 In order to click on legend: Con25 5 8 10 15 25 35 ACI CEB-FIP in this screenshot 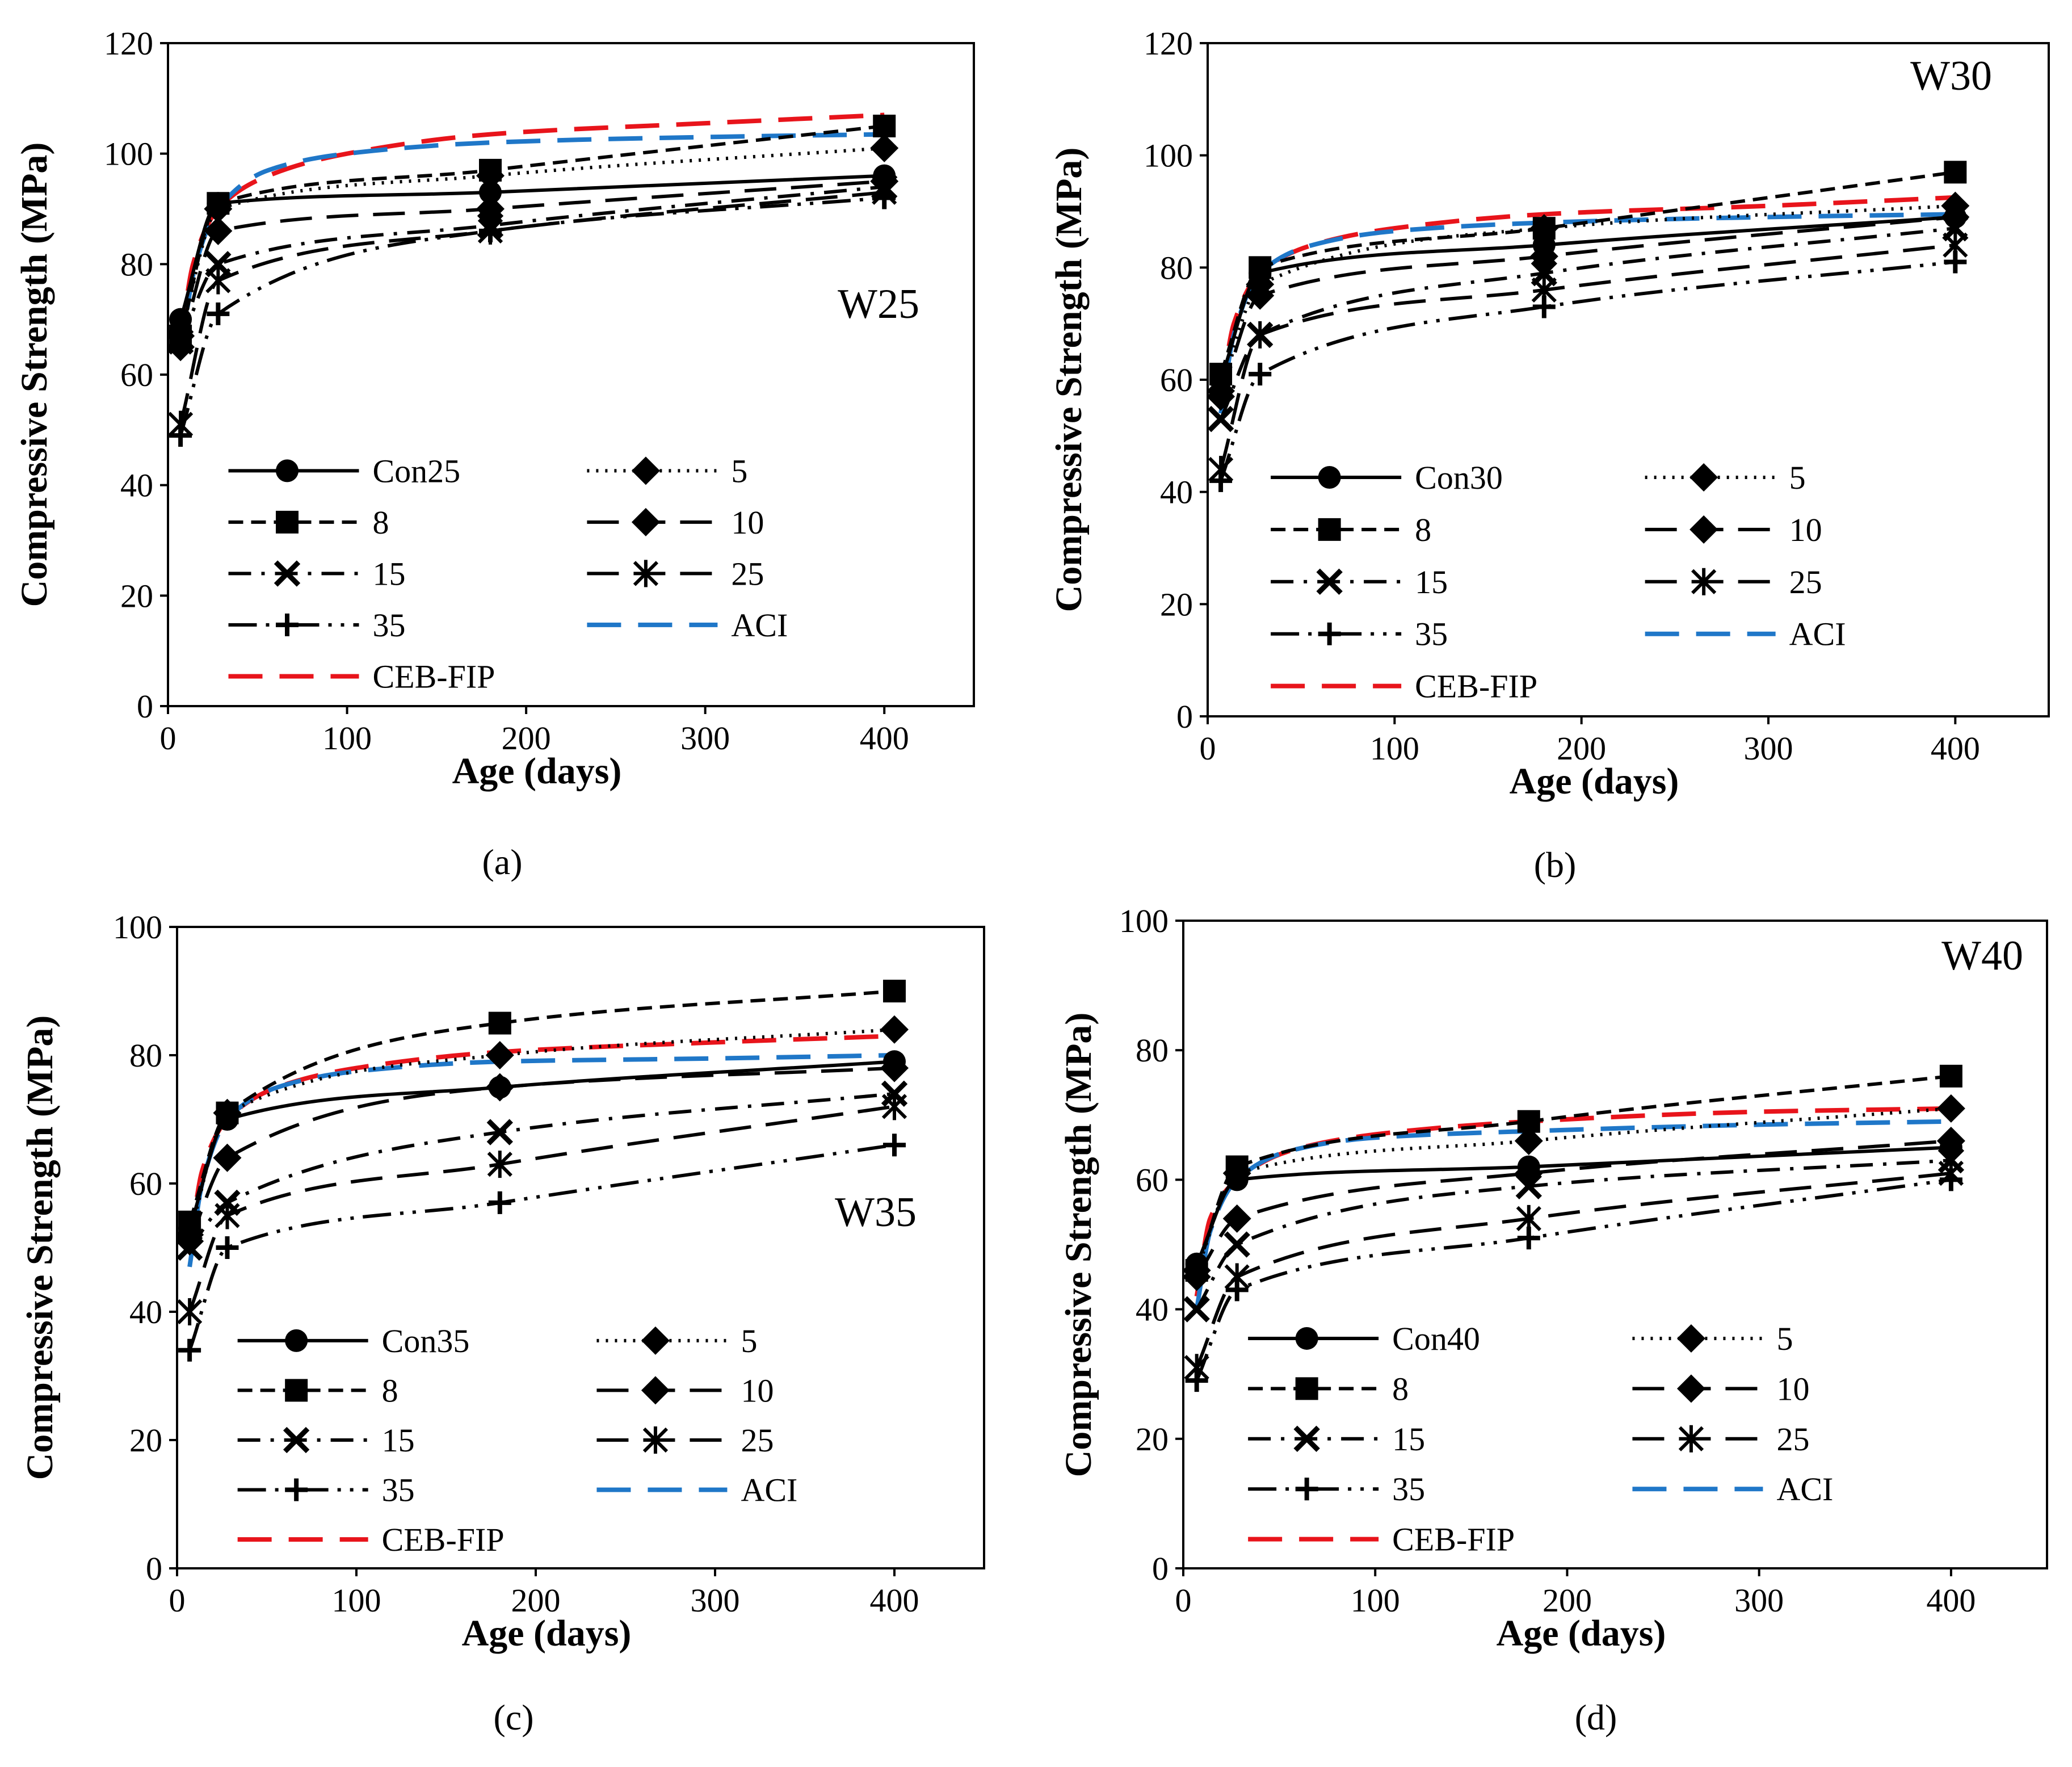, I will do `click(508, 573)`.